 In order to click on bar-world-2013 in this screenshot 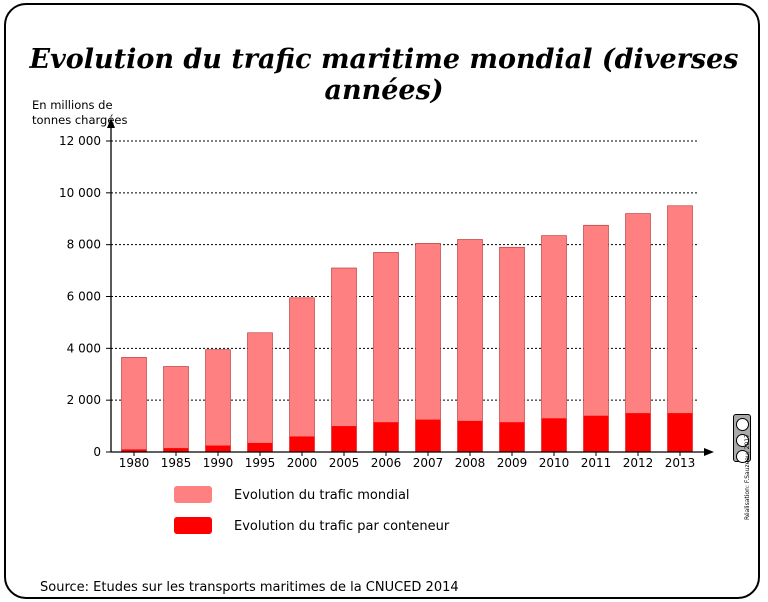, I will do `click(680, 329)`.